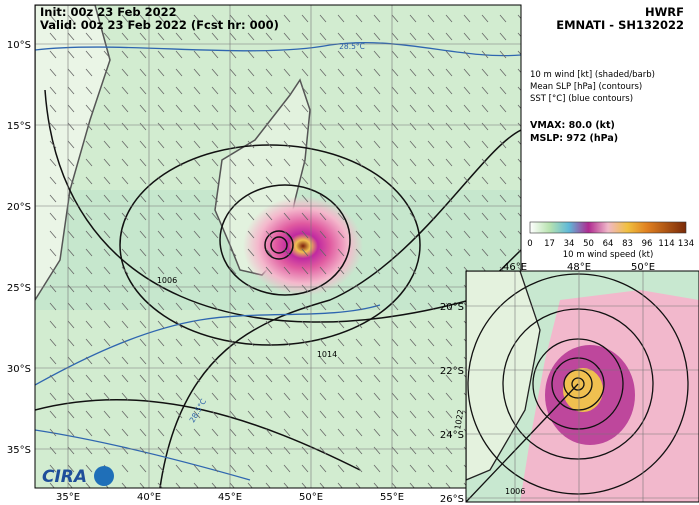 Image resolution: width=699 pixels, height=505 pixels. What do you see at coordinates (549, 244) in the screenshot?
I see `colorbar-tick: 17` at bounding box center [549, 244].